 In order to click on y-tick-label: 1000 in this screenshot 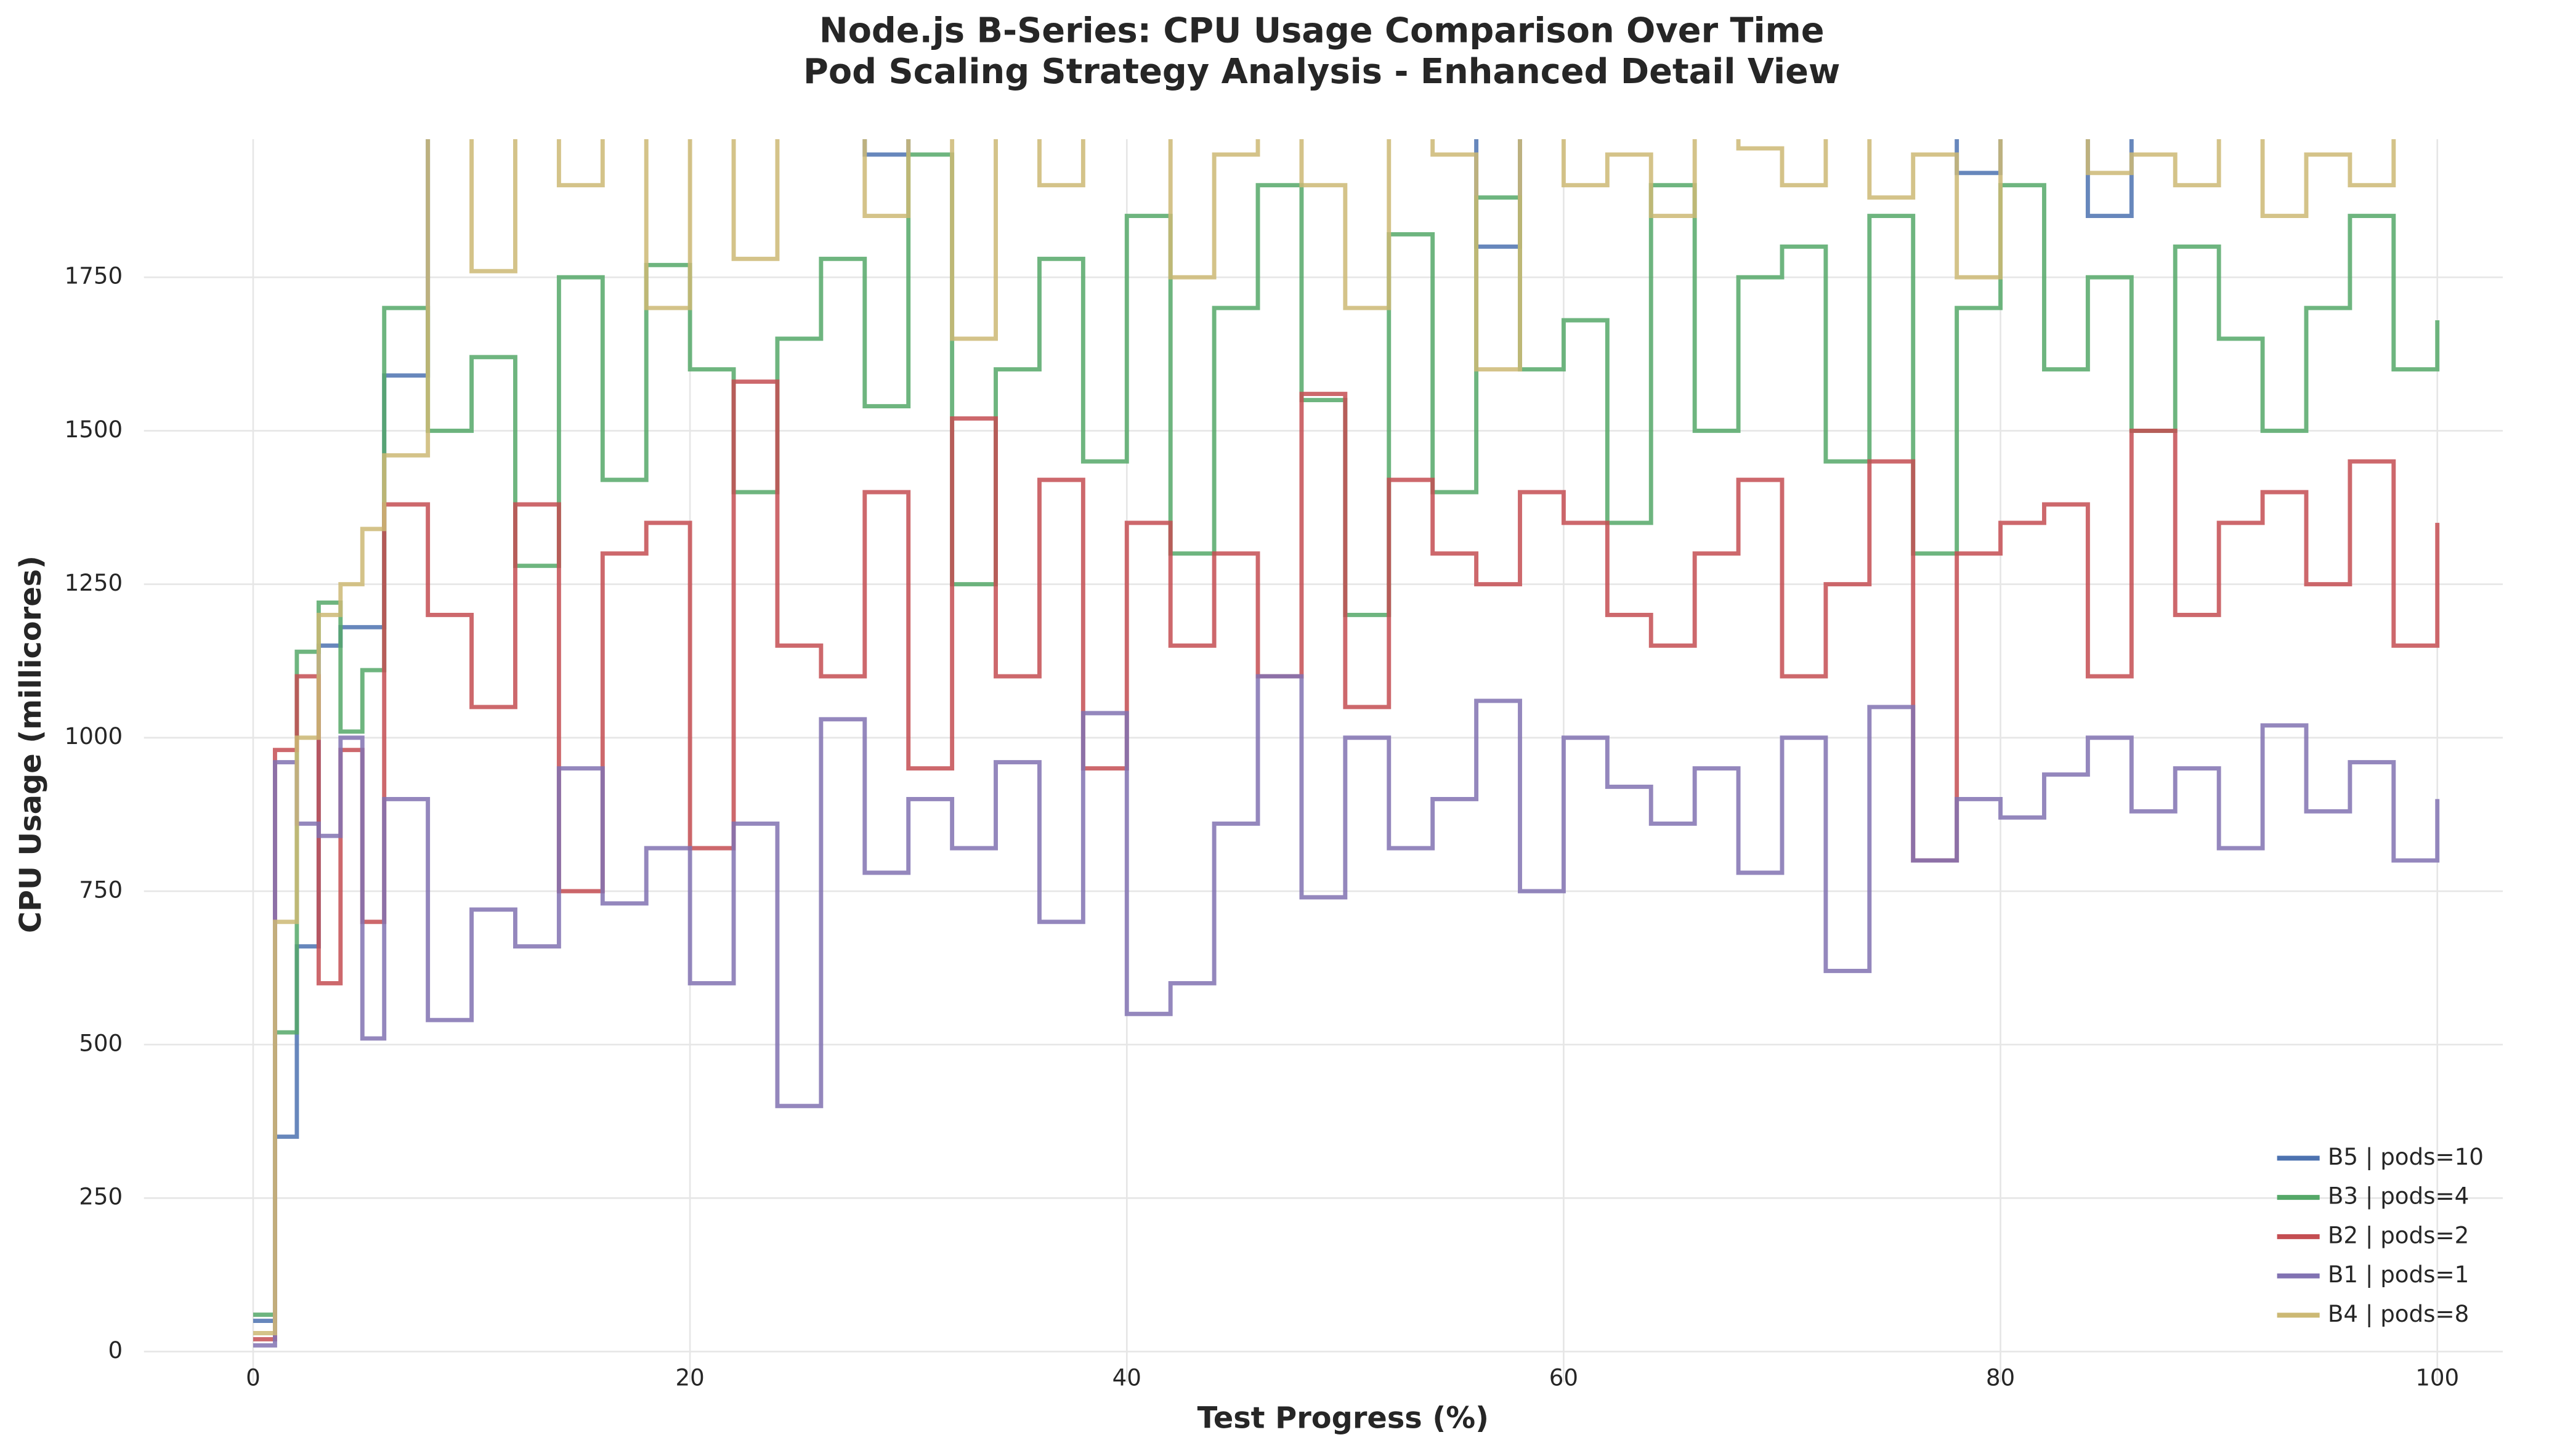, I will do `click(94, 736)`.